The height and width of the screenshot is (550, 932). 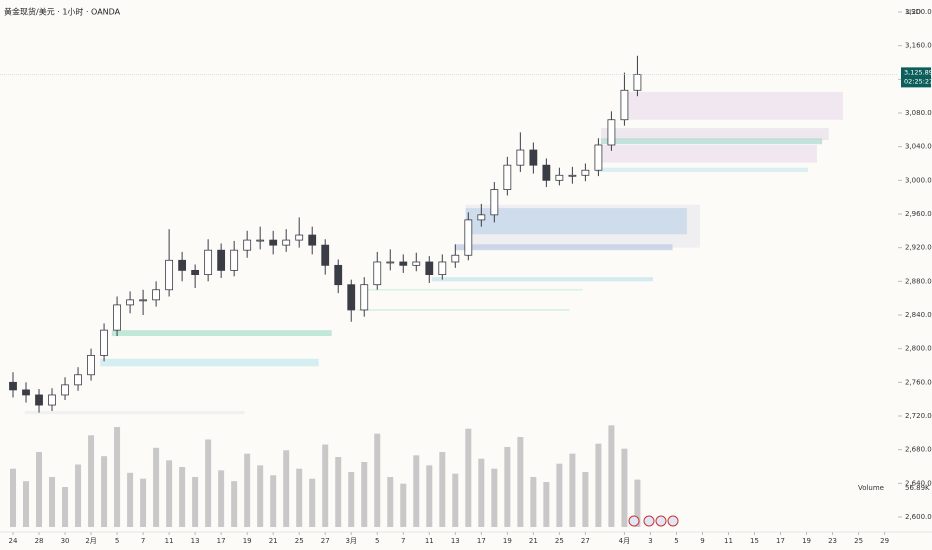 What do you see at coordinates (702, 541) in the screenshot?
I see `x-tick-label: 9` at bounding box center [702, 541].